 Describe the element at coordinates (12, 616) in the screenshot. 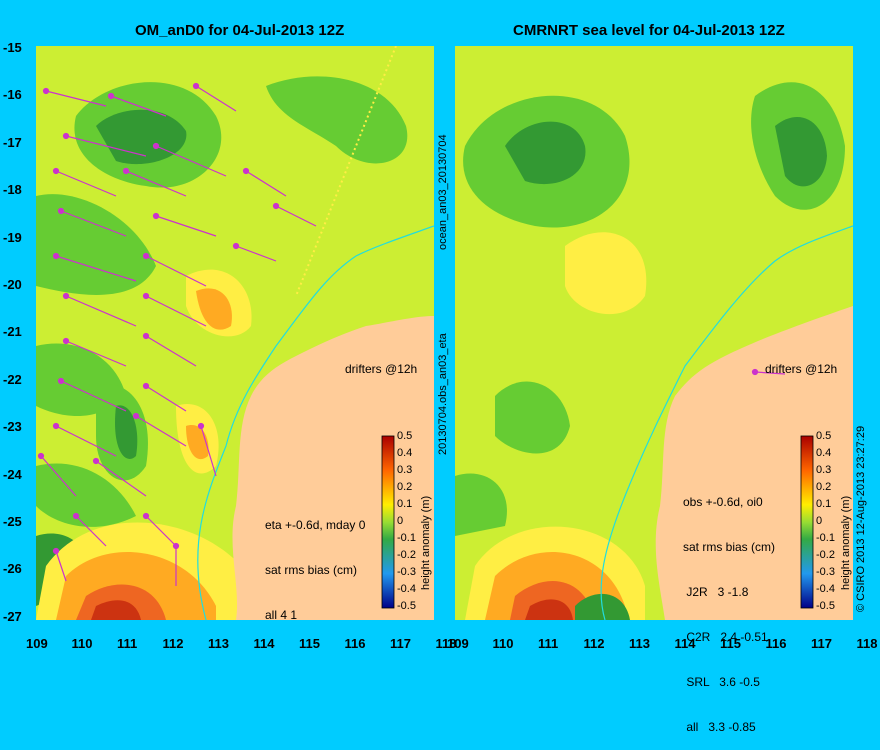

I see `y-tick-label: -27` at that location.